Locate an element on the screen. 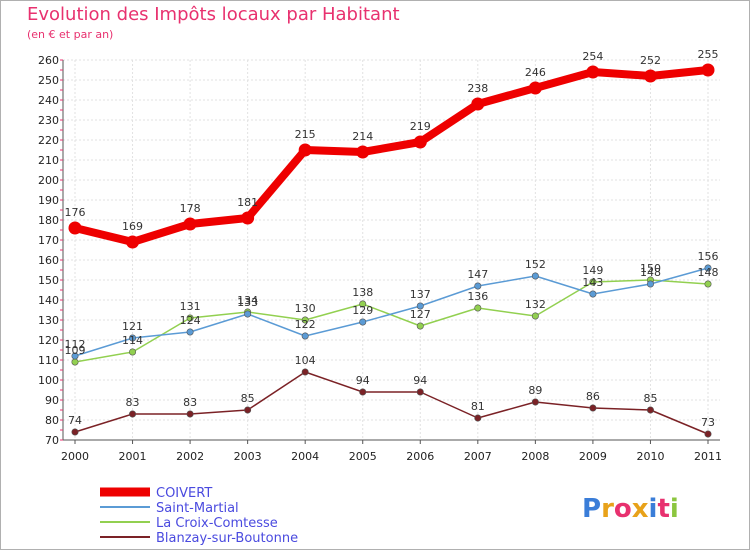 The image size is (750, 550). data-label: 121 is located at coordinates (132, 326).